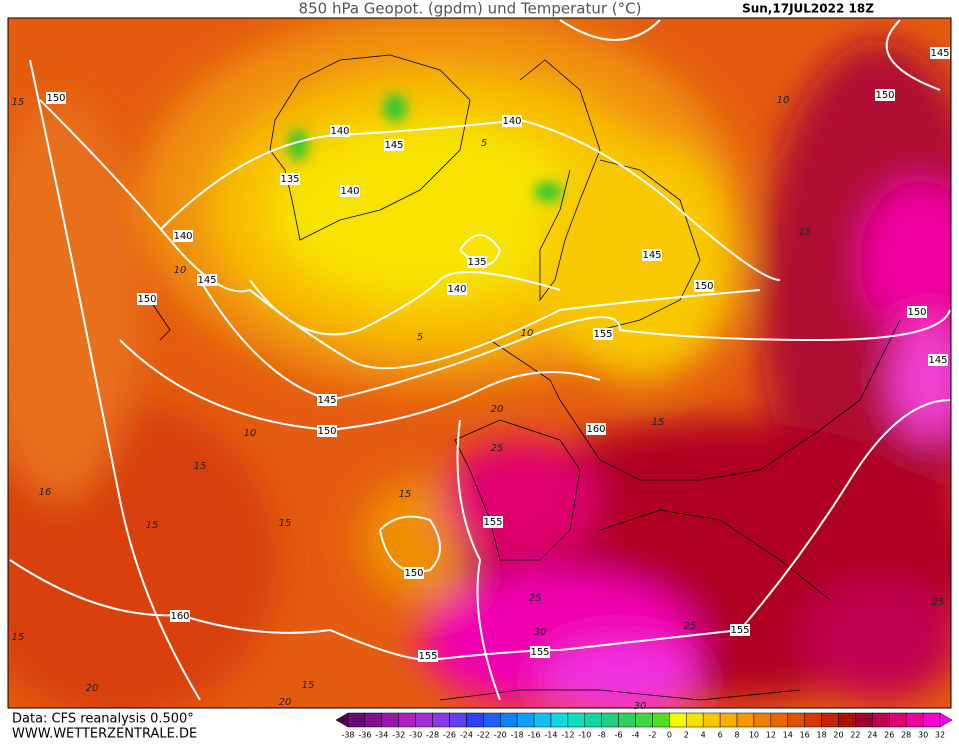 The width and height of the screenshot is (959, 745). Describe the element at coordinates (466, 735) in the screenshot. I see `legend-tick-label: -24` at that location.